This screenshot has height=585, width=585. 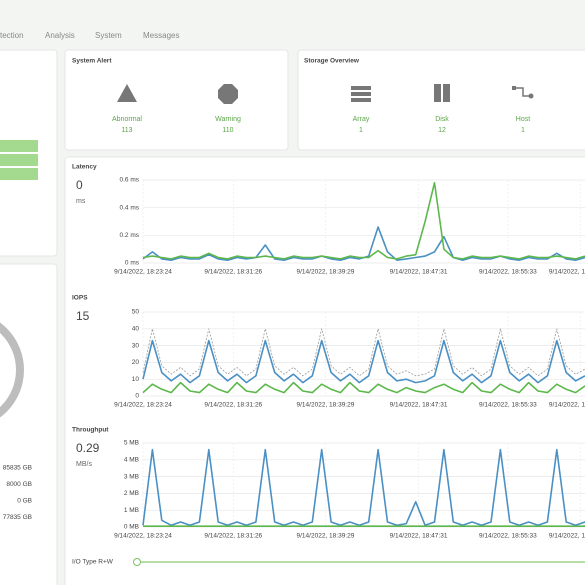 I want to click on alert-card, so click(x=176, y=100).